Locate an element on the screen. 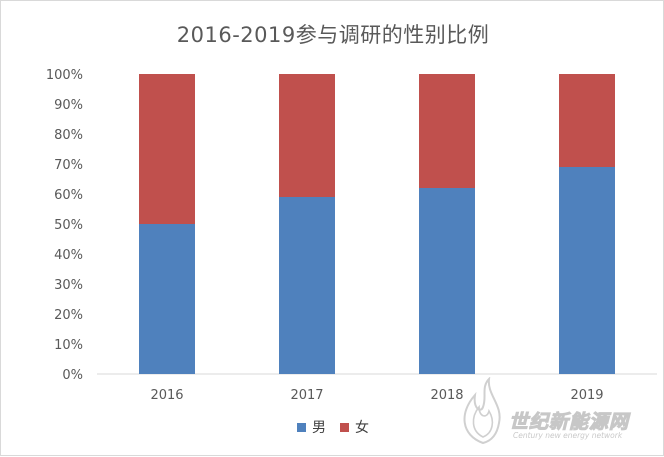 This screenshot has width=664, height=457. bar-male-2017 is located at coordinates (307, 285).